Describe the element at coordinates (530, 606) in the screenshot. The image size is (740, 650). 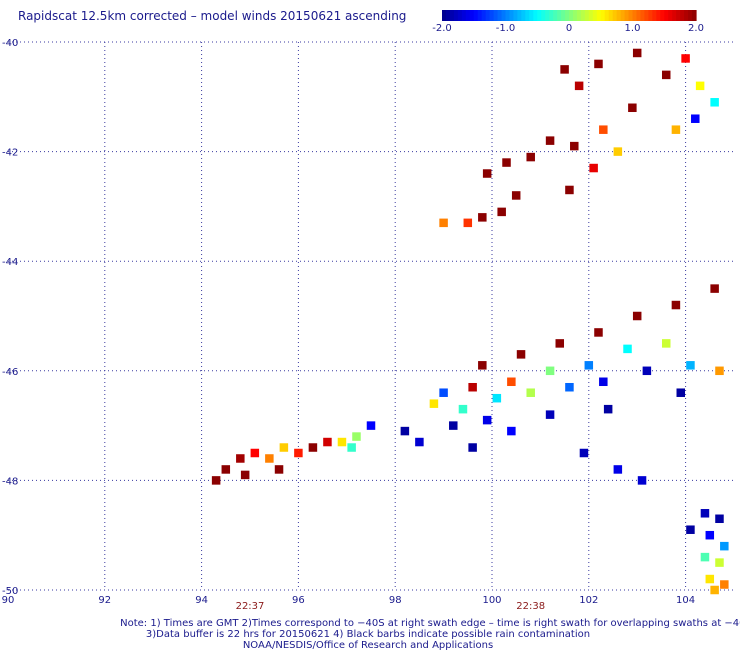
I see `time-label: 22:38` at that location.